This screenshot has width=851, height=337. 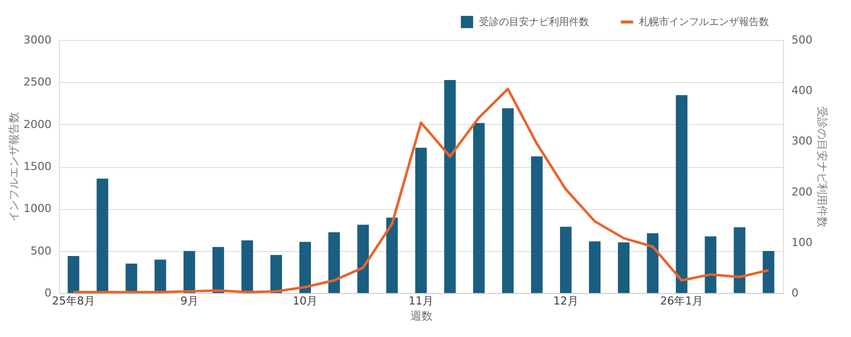 I want to click on y2-axis-title: 受診の目安ナビ利用件数, so click(x=821, y=167).